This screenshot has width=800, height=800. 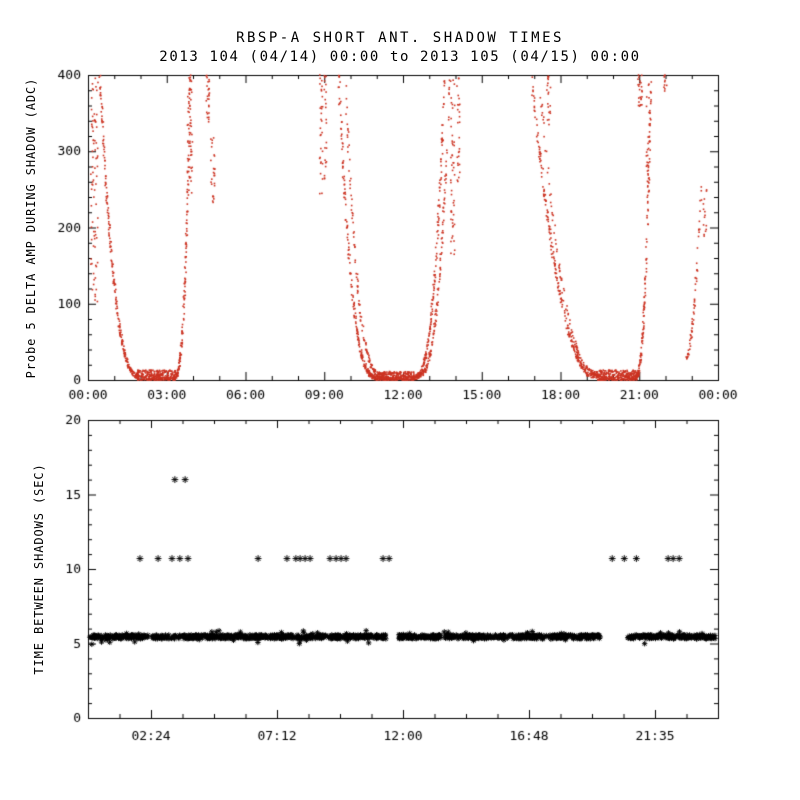 What do you see at coordinates (39, 569) in the screenshot?
I see `bottom-panel-y-axis-label: TIME BETWEEN SHADOWS (SEC)` at bounding box center [39, 569].